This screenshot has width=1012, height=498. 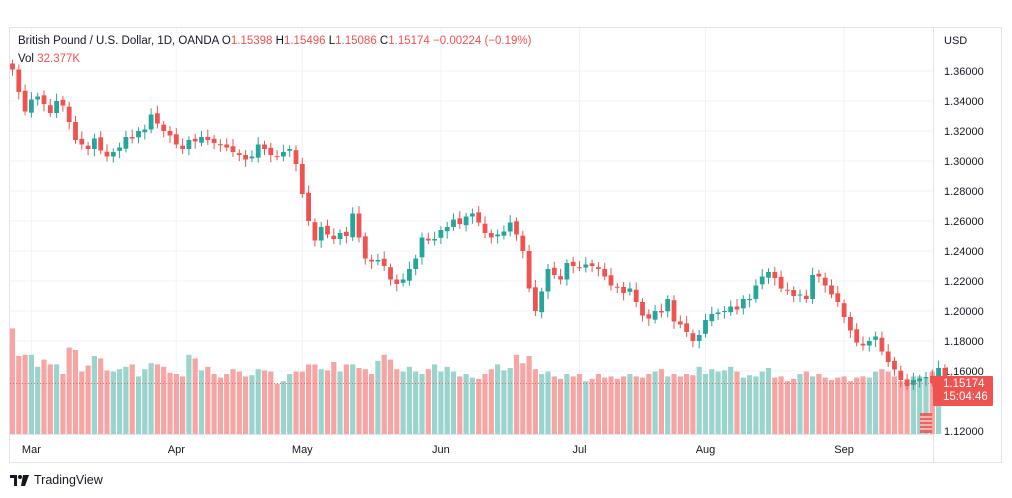 What do you see at coordinates (964, 102) in the screenshot?
I see `y-tick-label: 1.34000` at bounding box center [964, 102].